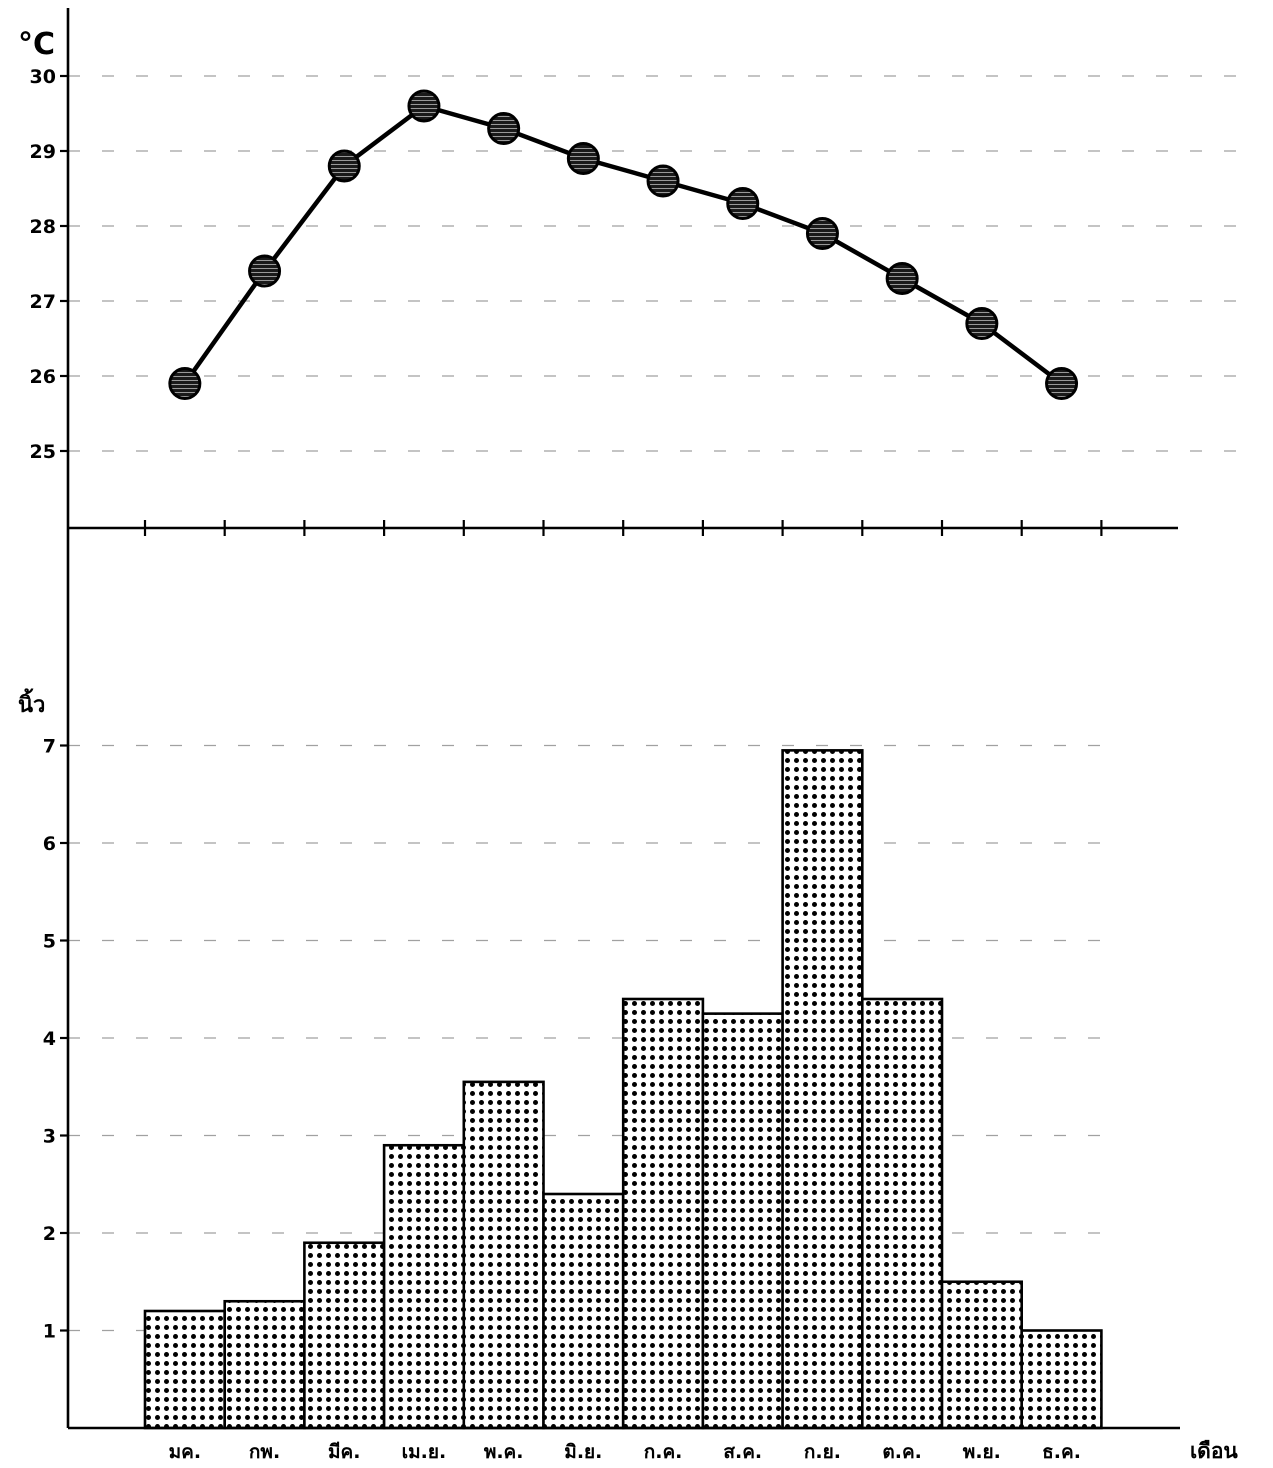  What do you see at coordinates (43, 227) in the screenshot?
I see `temperature-y-tick-label: 28` at bounding box center [43, 227].